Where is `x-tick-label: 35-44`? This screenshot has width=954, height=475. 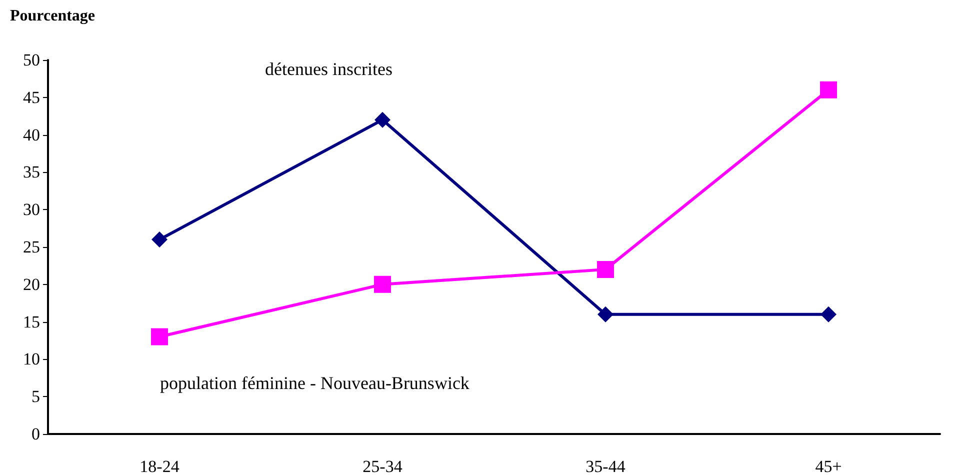 x-tick-label: 35-44 is located at coordinates (606, 466).